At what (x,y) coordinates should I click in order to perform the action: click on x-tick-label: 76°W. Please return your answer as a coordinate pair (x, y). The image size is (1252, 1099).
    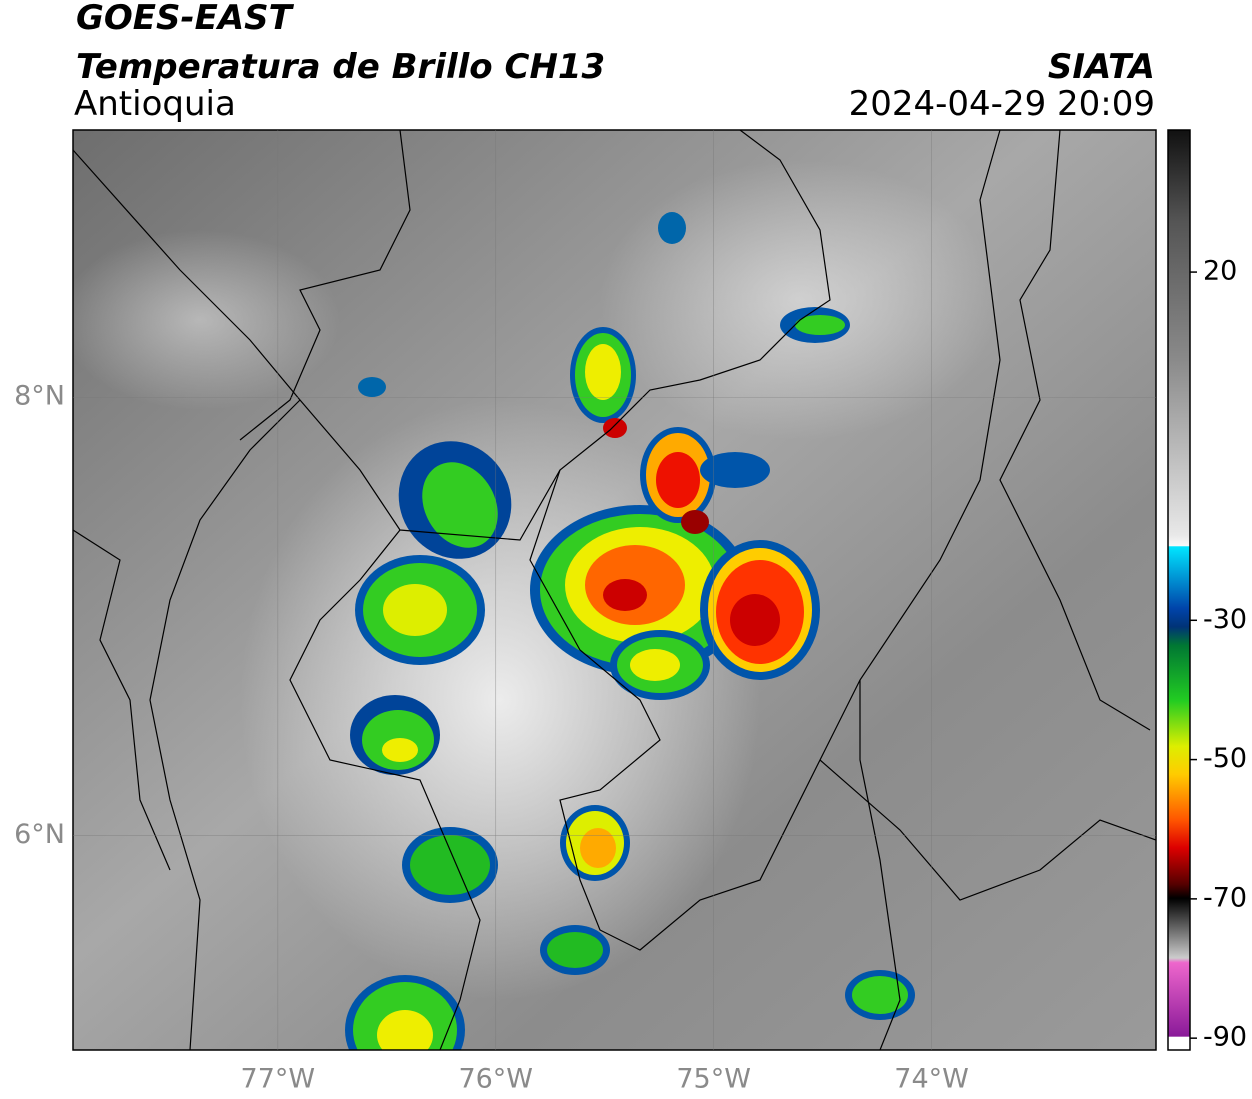
    Looking at the image, I should click on (495, 1079).